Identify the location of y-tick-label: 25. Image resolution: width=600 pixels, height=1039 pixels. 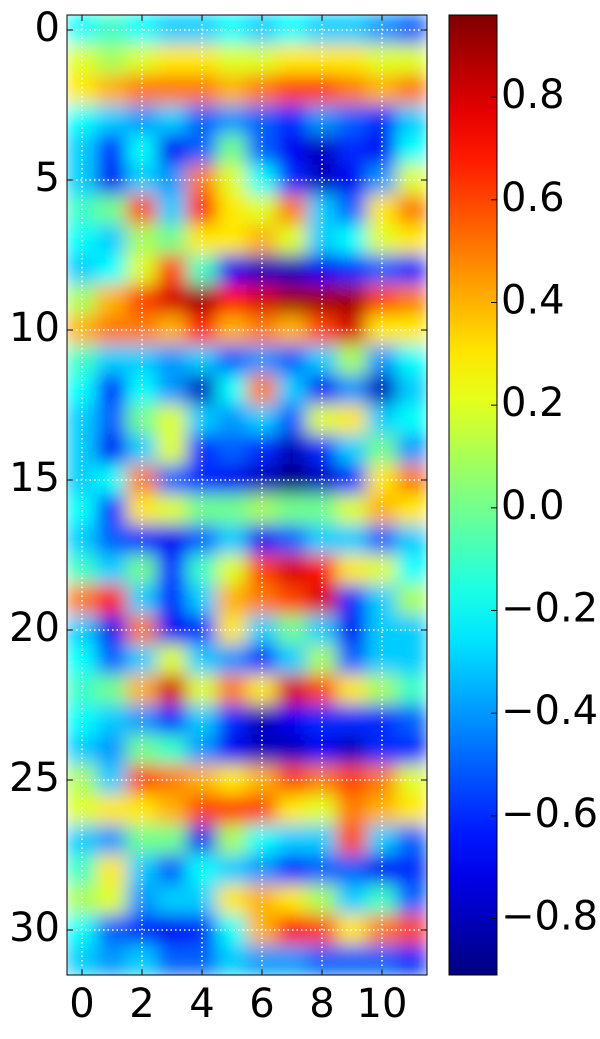
(34, 778).